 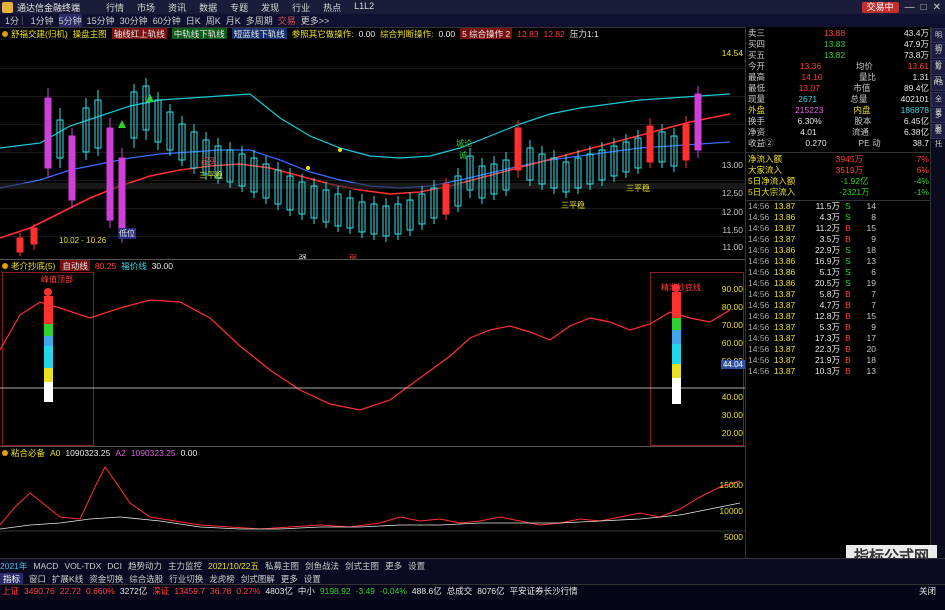 What do you see at coordinates (757, 66) in the screenshot?
I see `quote-label: 今开` at bounding box center [757, 66].